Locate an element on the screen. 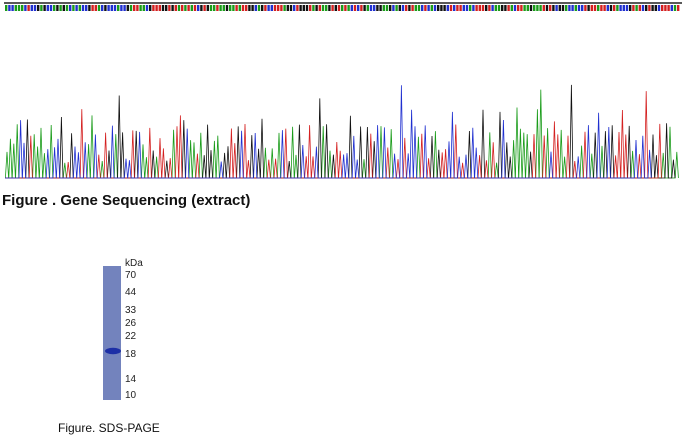  marker-label: 22 is located at coordinates (131, 336).